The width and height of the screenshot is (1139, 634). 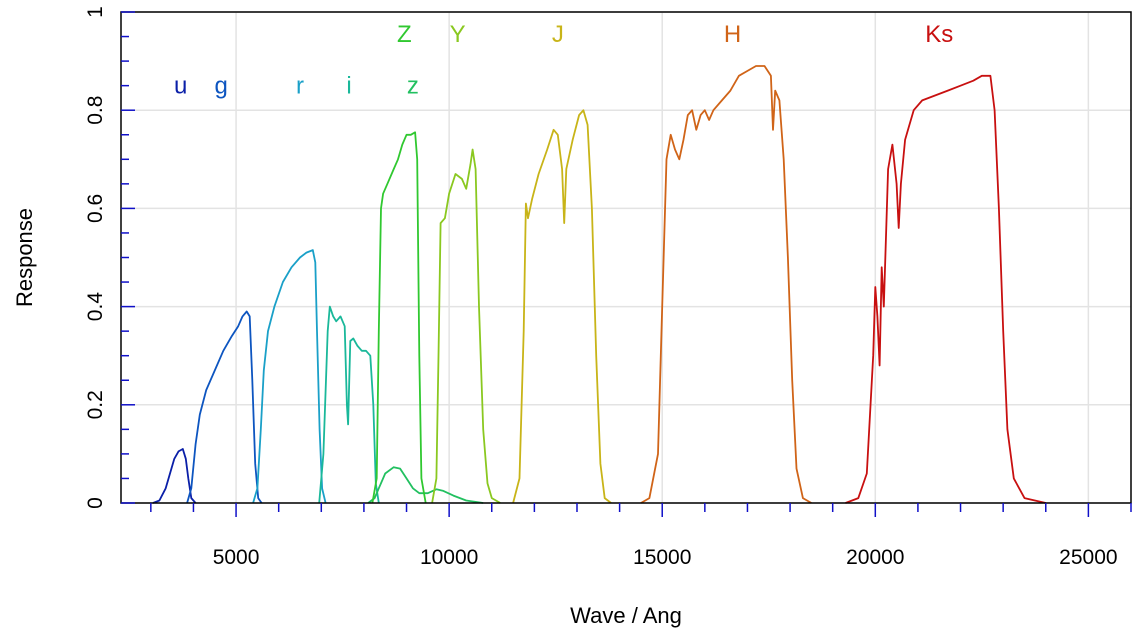 I want to click on x-tick-label: 20000, so click(x=875, y=557).